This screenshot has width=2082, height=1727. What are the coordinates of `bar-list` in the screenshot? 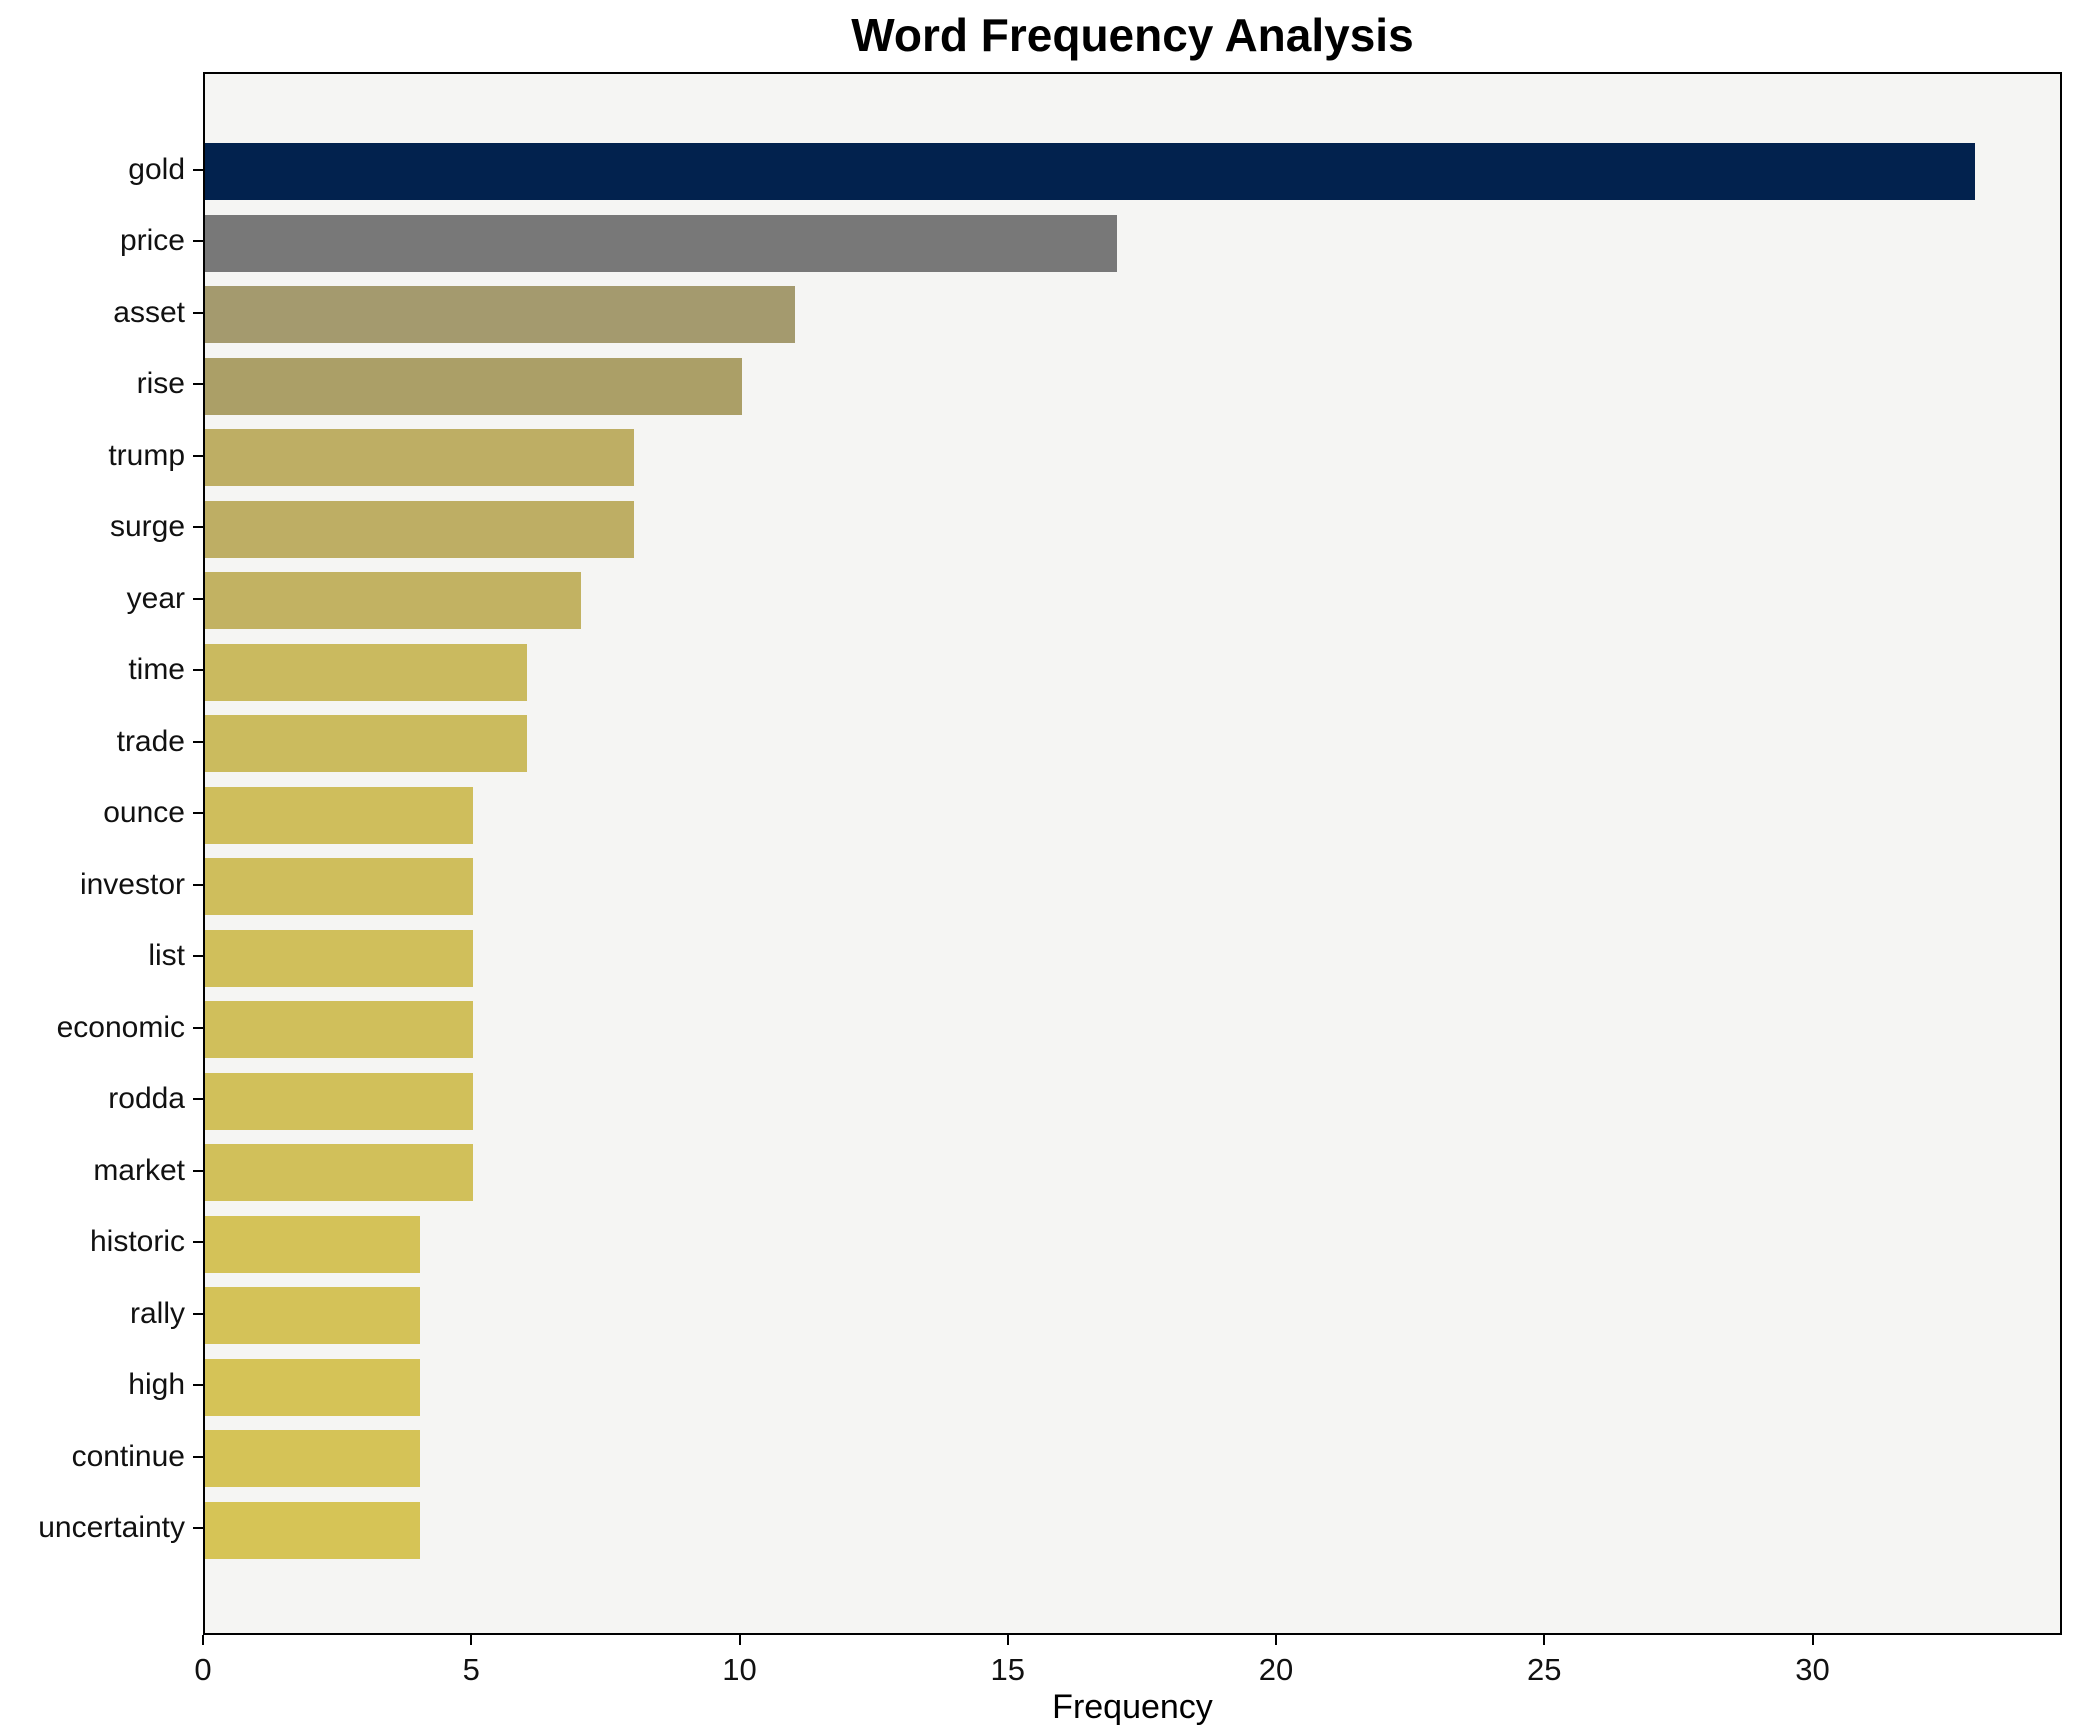 It's located at (339, 958).